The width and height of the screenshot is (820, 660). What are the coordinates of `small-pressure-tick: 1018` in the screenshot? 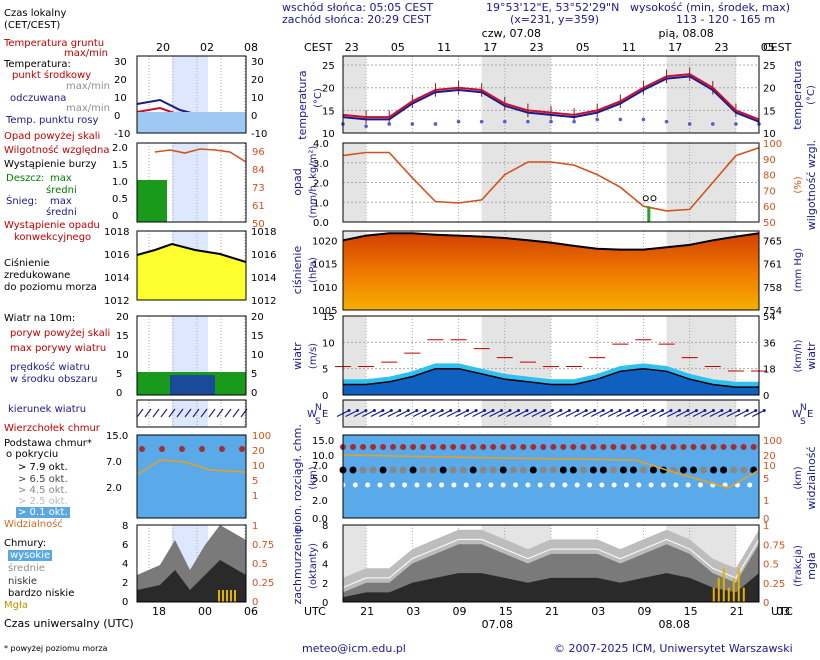 It's located at (116, 232).